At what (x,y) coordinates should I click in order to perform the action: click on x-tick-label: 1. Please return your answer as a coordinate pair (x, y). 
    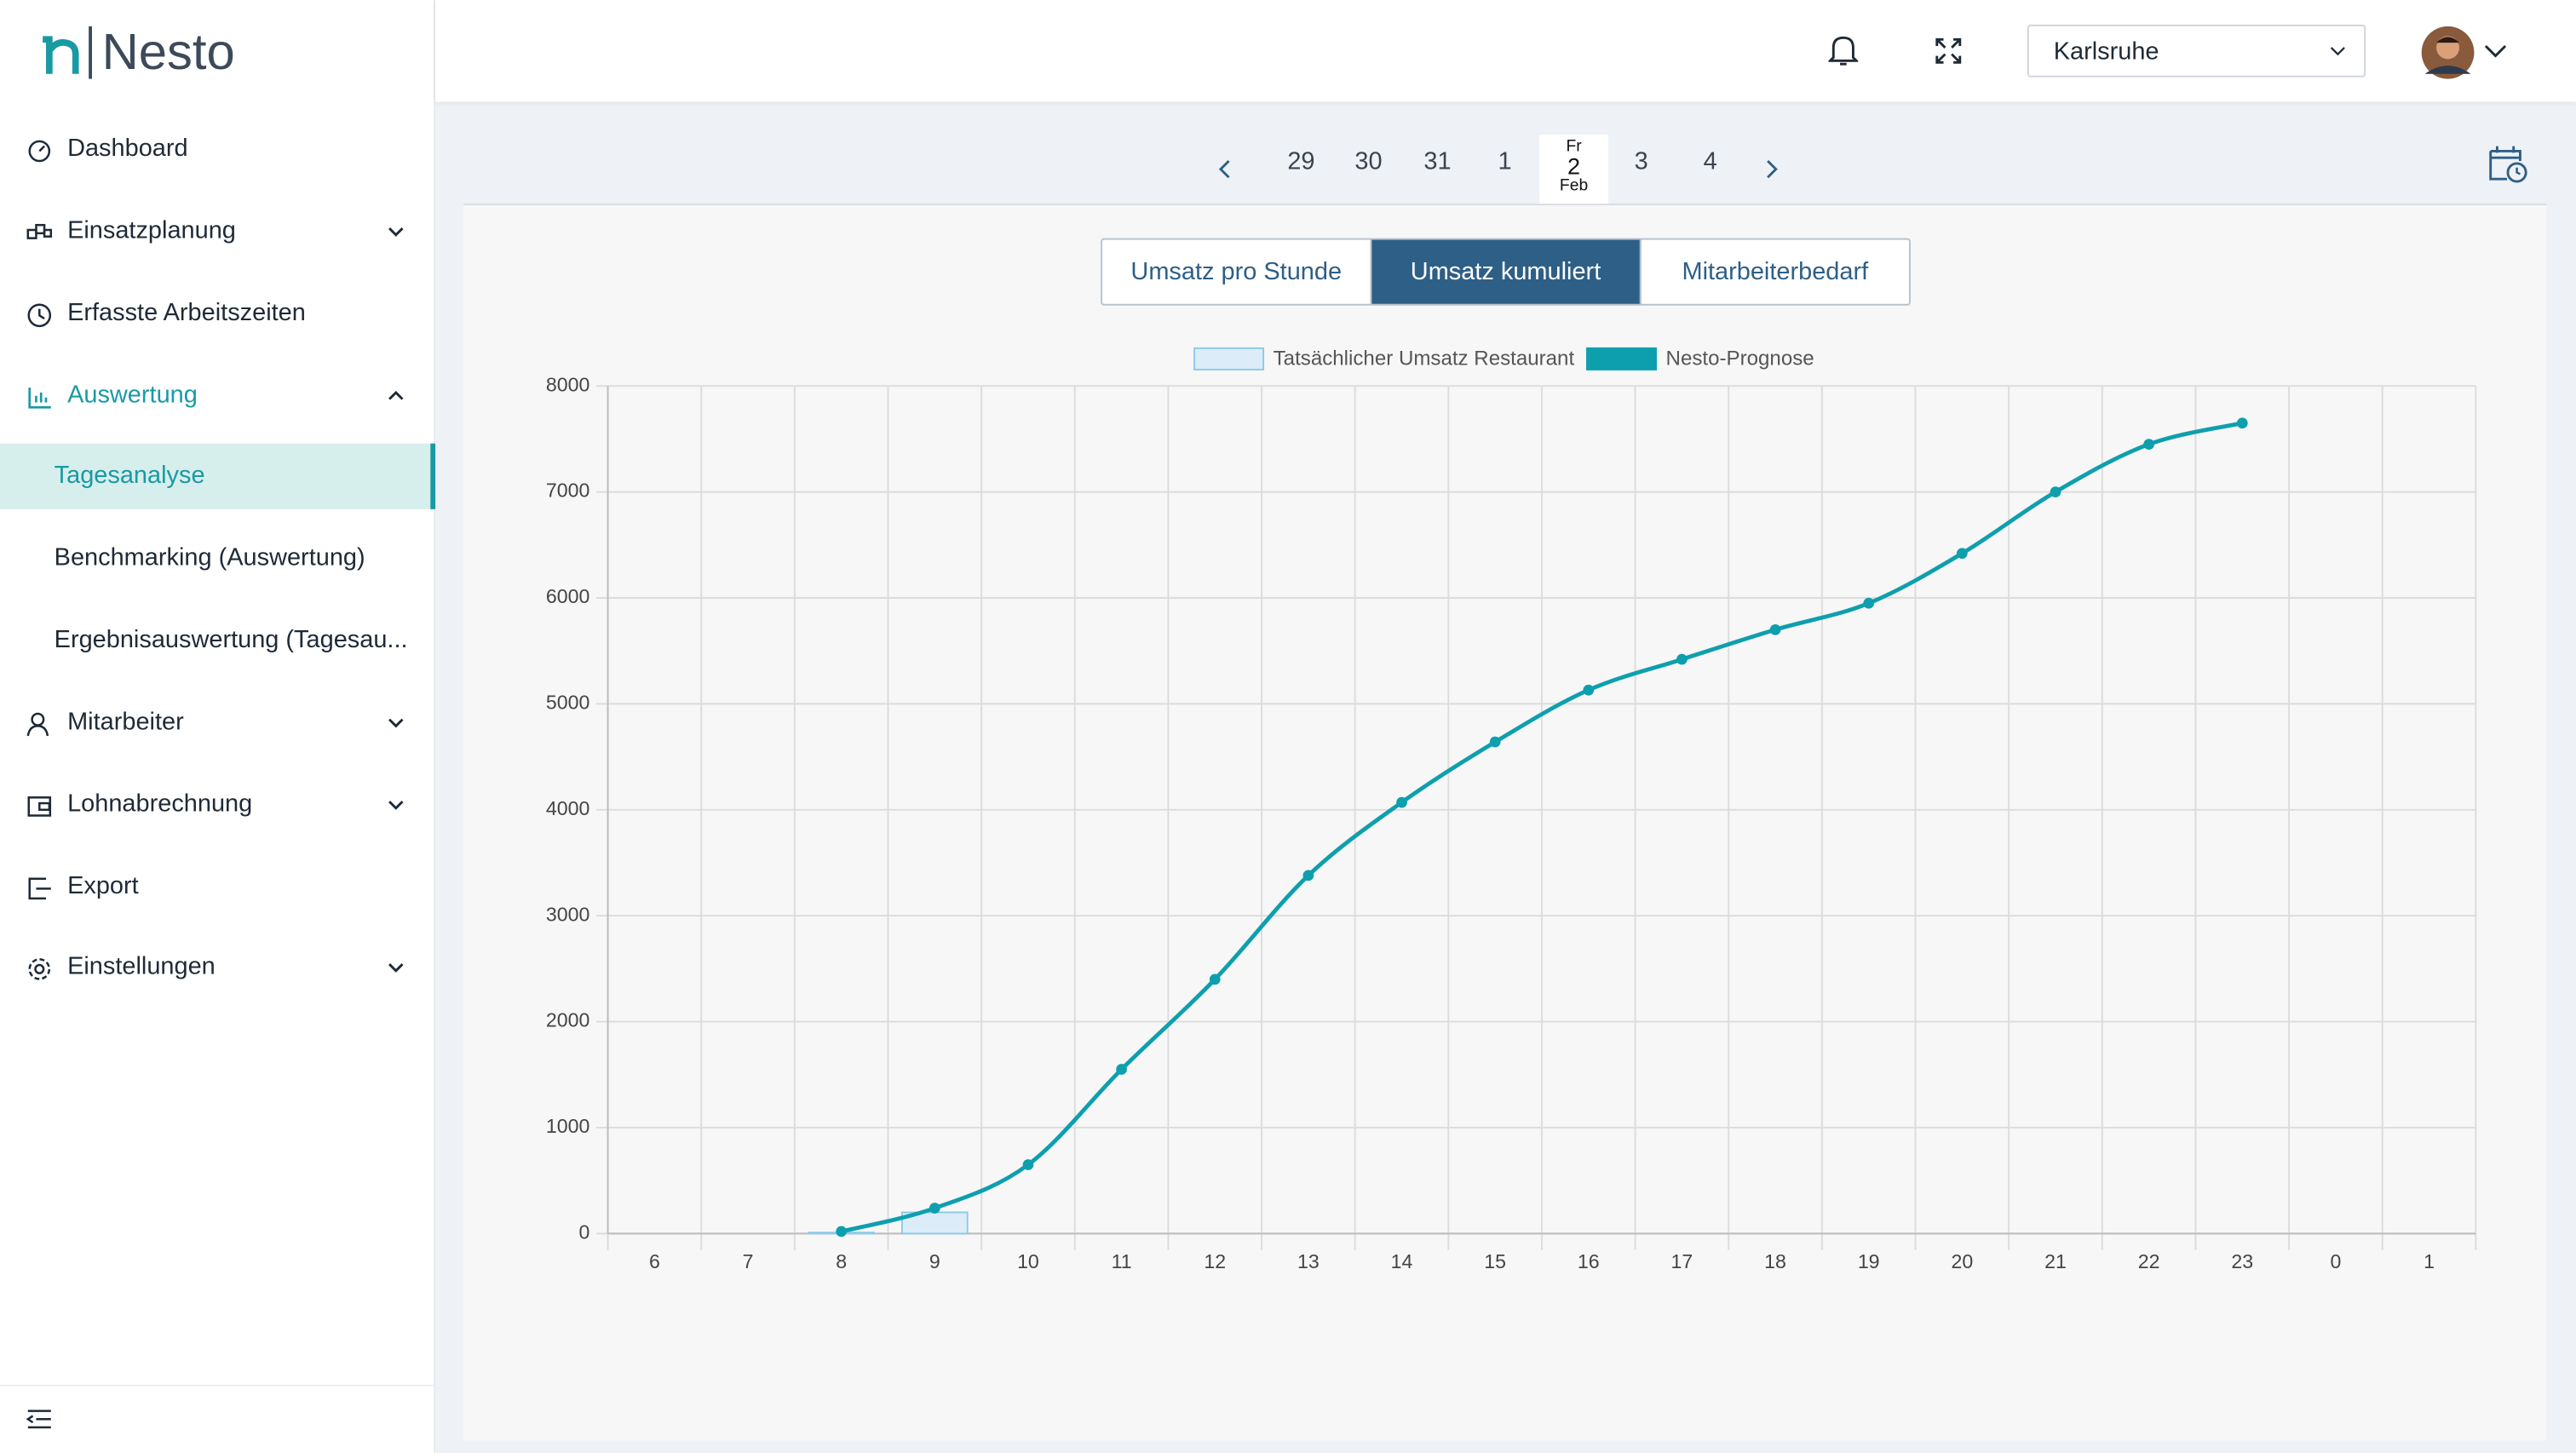
    Looking at the image, I should click on (2429, 1261).